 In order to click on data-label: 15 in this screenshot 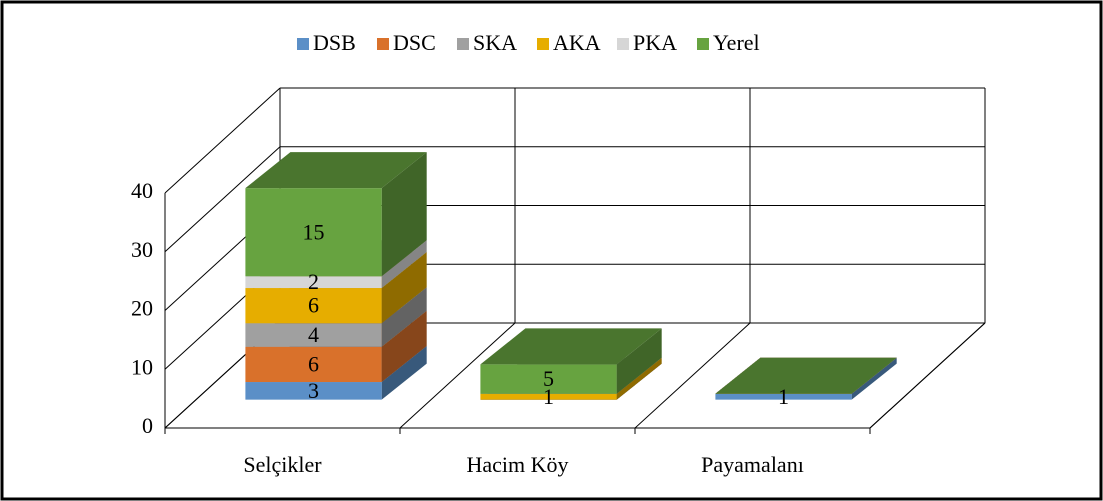, I will do `click(314, 231)`.